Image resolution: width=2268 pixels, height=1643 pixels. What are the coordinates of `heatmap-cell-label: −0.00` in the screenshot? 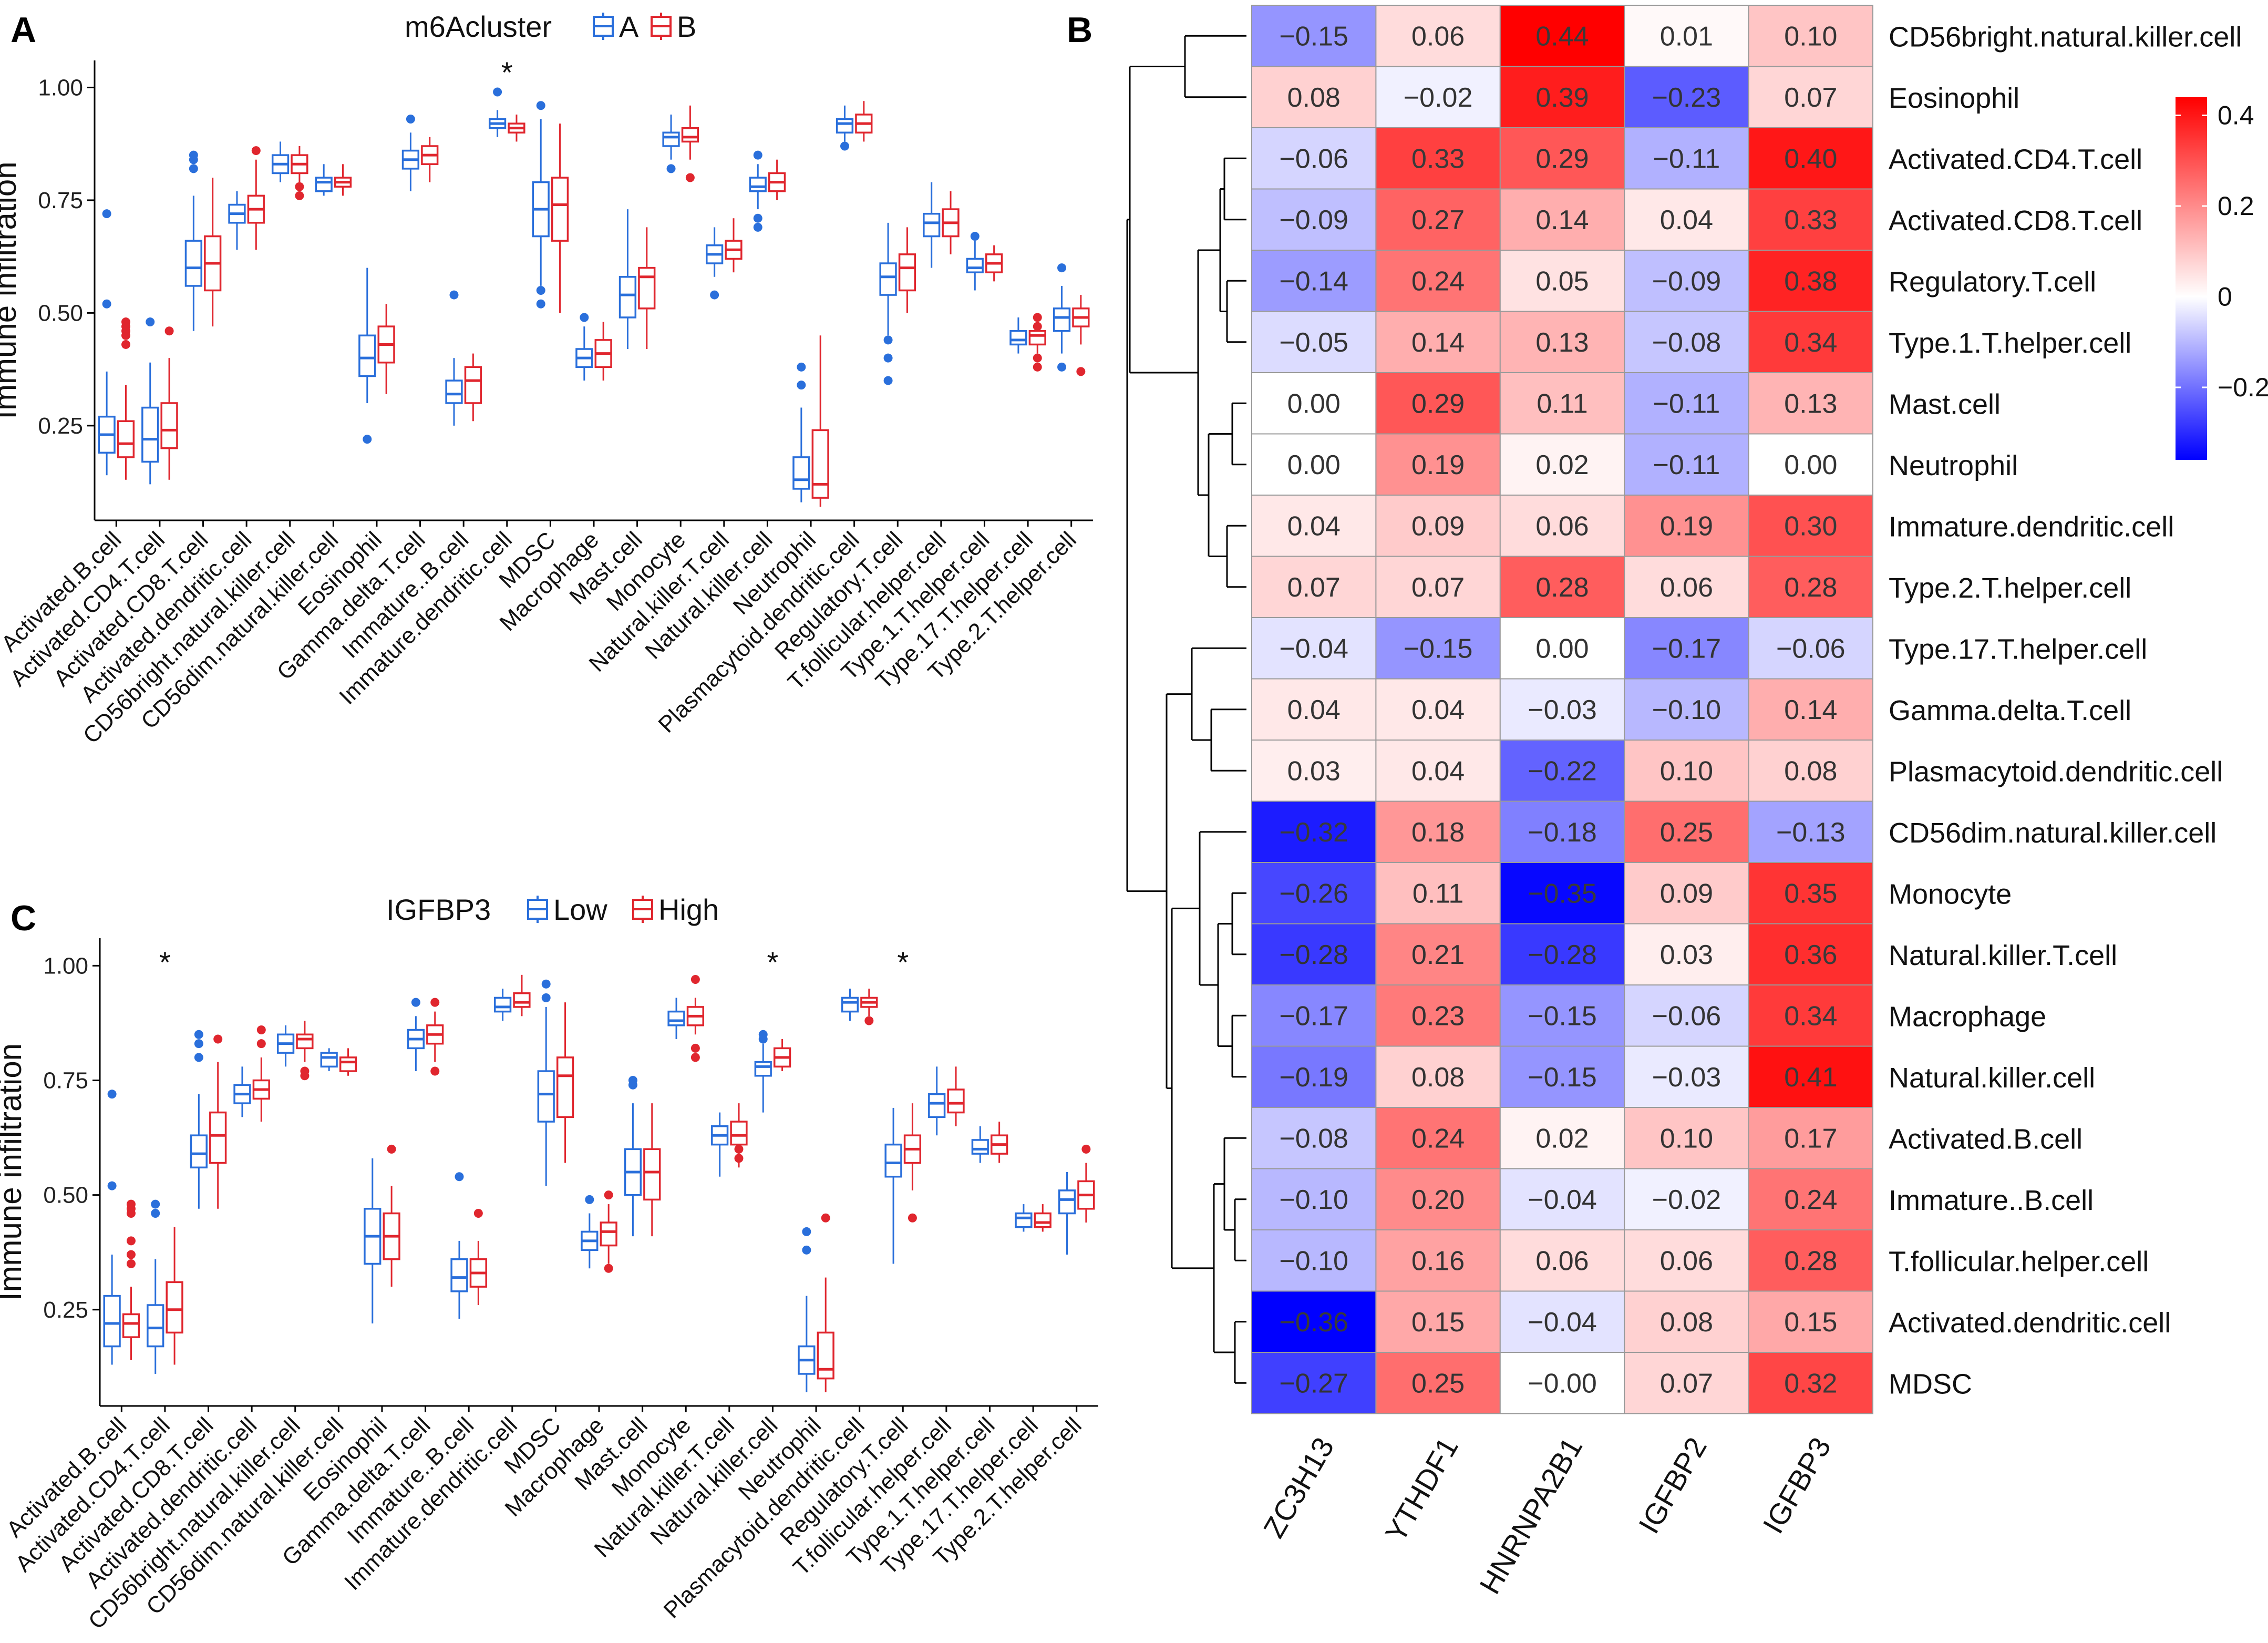 It's located at (1562, 1383).